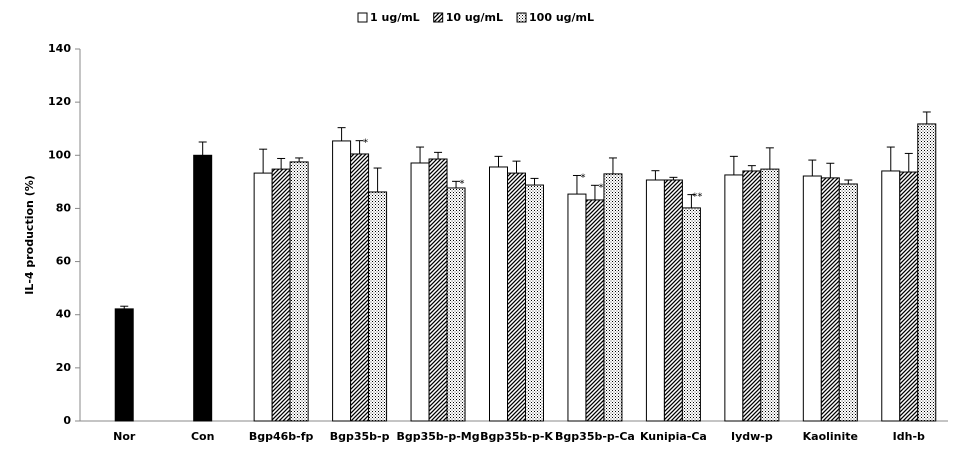 Image resolution: width=960 pixels, height=453 pixels. What do you see at coordinates (437, 436) in the screenshot?
I see `x-tick-label: Bgp35b-p-Mg` at bounding box center [437, 436].